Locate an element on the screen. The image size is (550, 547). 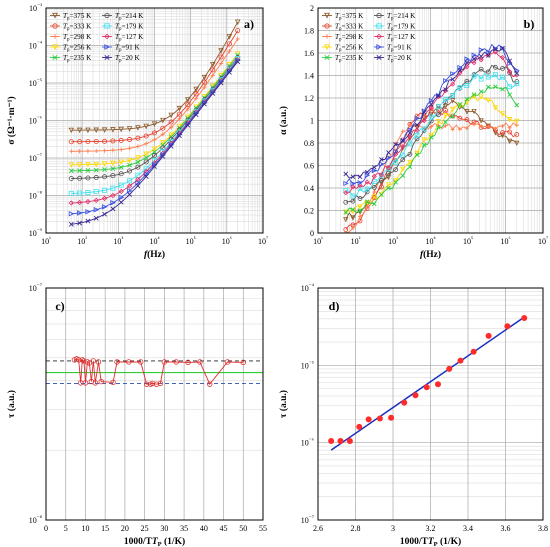
x-tick-label: 10⁴ is located at coordinates (154, 242).